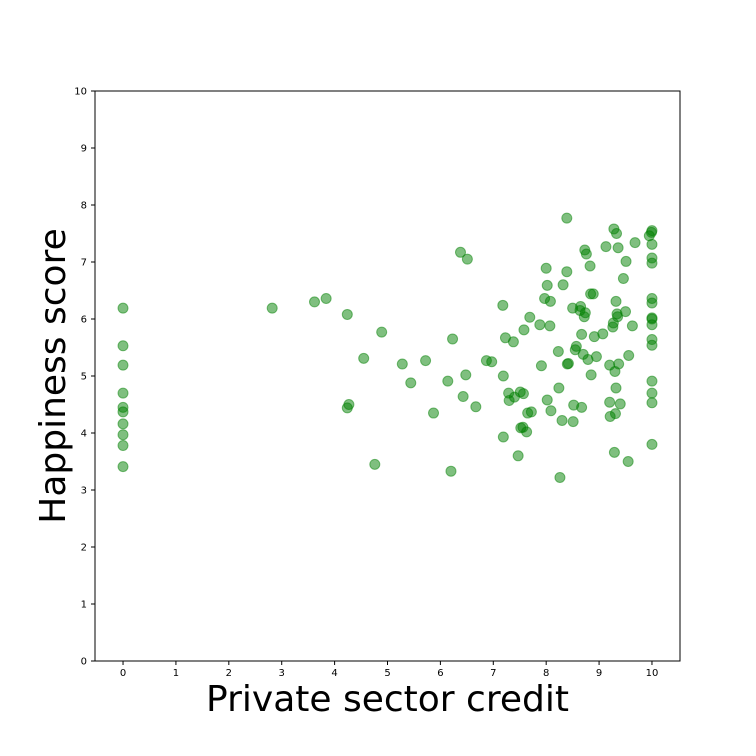 The image size is (756, 756). I want to click on y-tick-label: 7, so click(84, 263).